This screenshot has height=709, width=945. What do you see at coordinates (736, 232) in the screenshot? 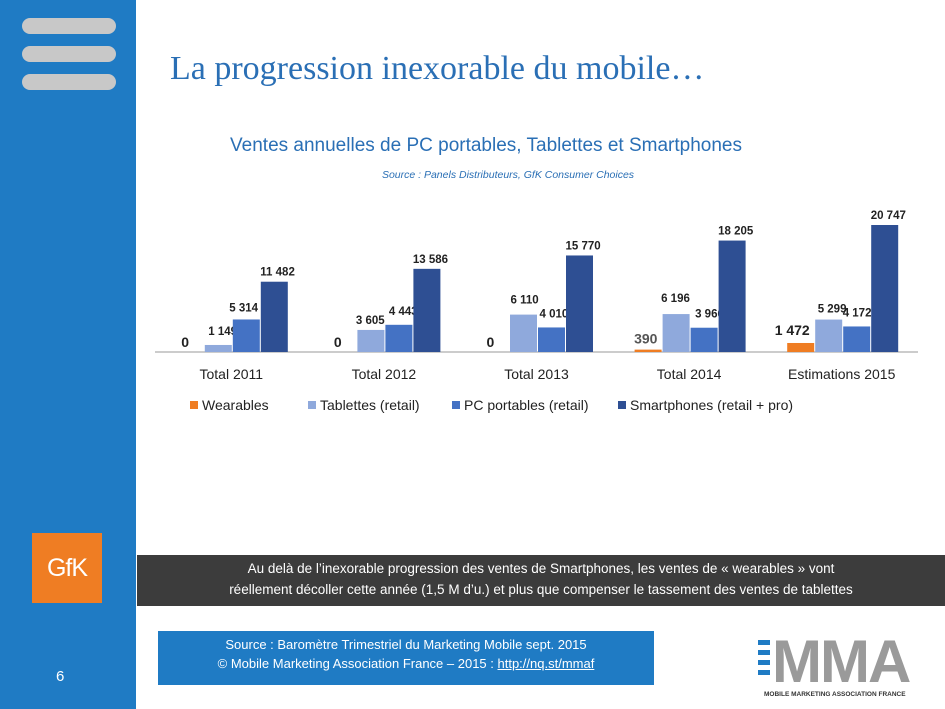
I see `data-label: 18 205` at bounding box center [736, 232].